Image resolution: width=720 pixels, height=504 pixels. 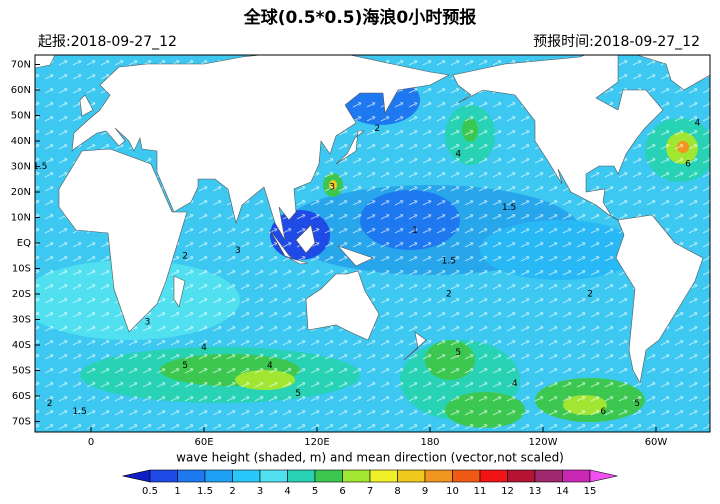 I want to click on colorbar-label: 4, so click(x=287, y=491).